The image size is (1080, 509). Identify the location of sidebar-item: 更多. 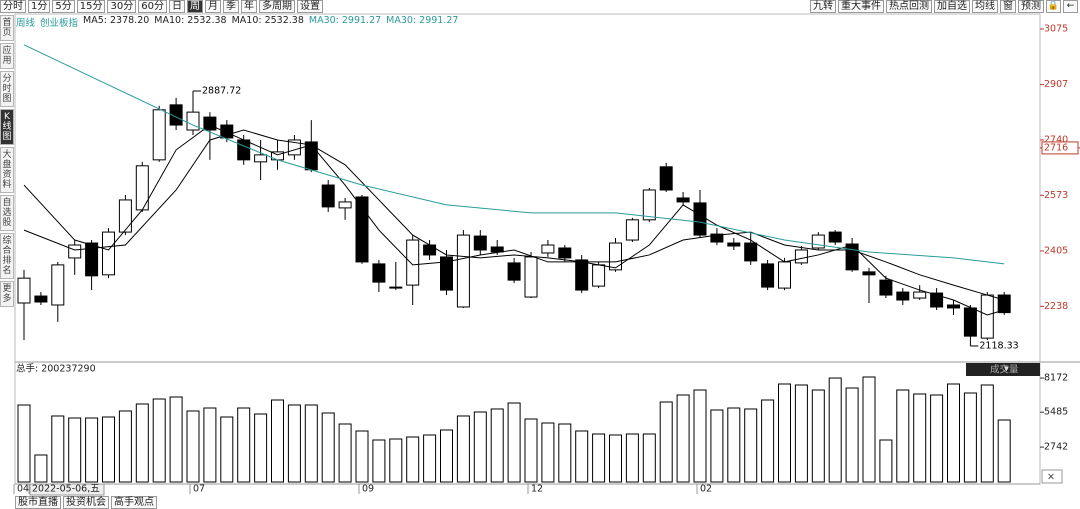
(7, 294).